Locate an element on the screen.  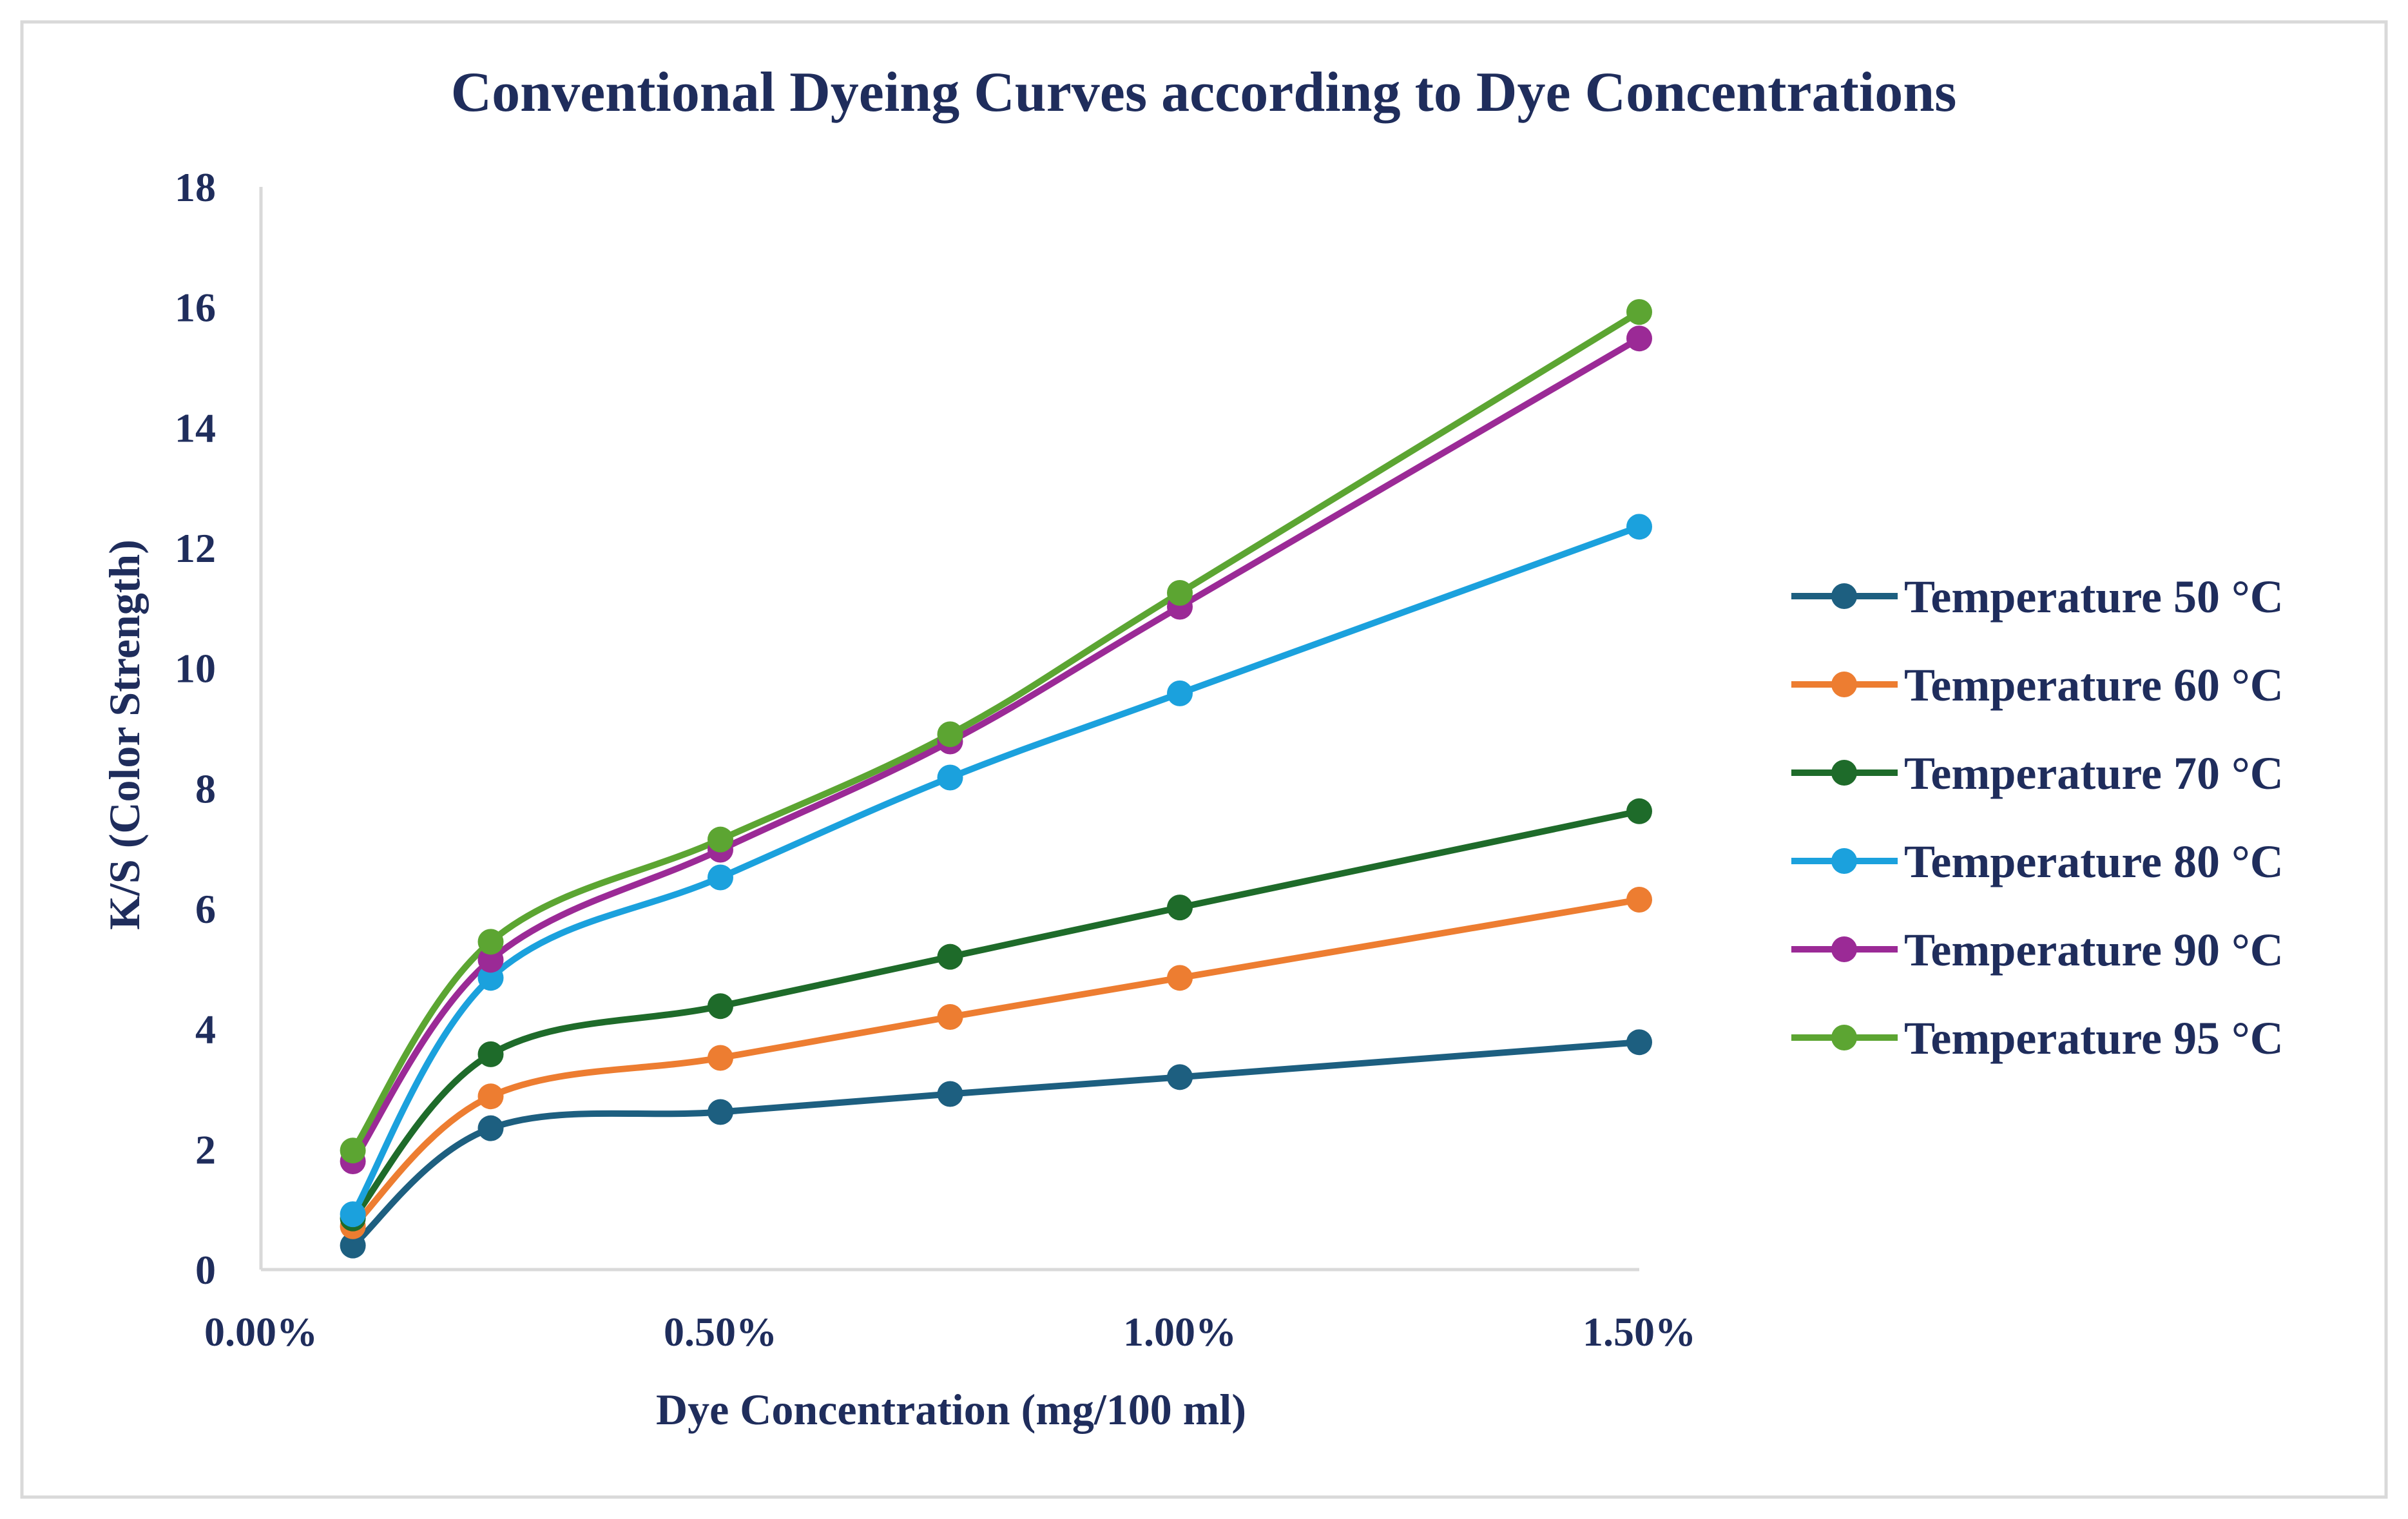
legend-label-6: Temperature 95 °C is located at coordinates (2094, 1038).